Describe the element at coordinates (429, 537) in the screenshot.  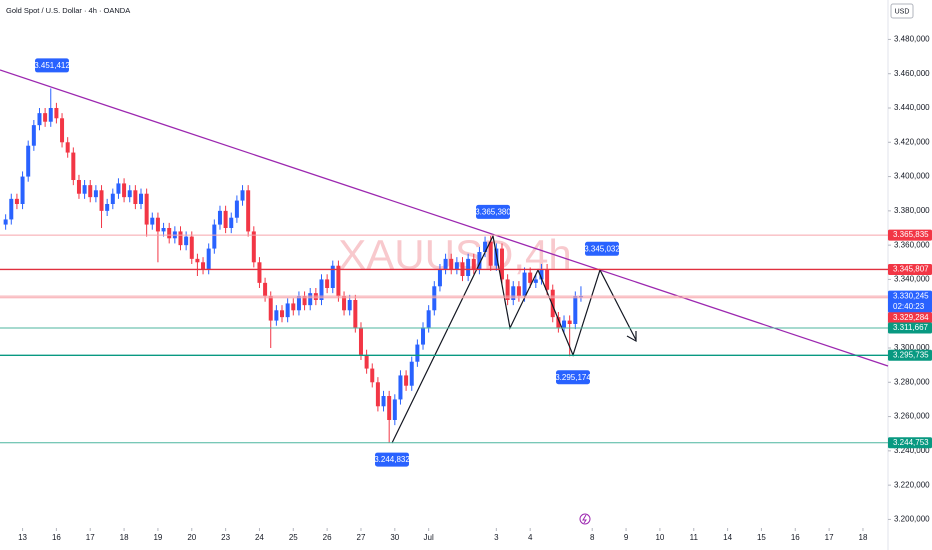
I see `x-tick-label: Jul` at that location.